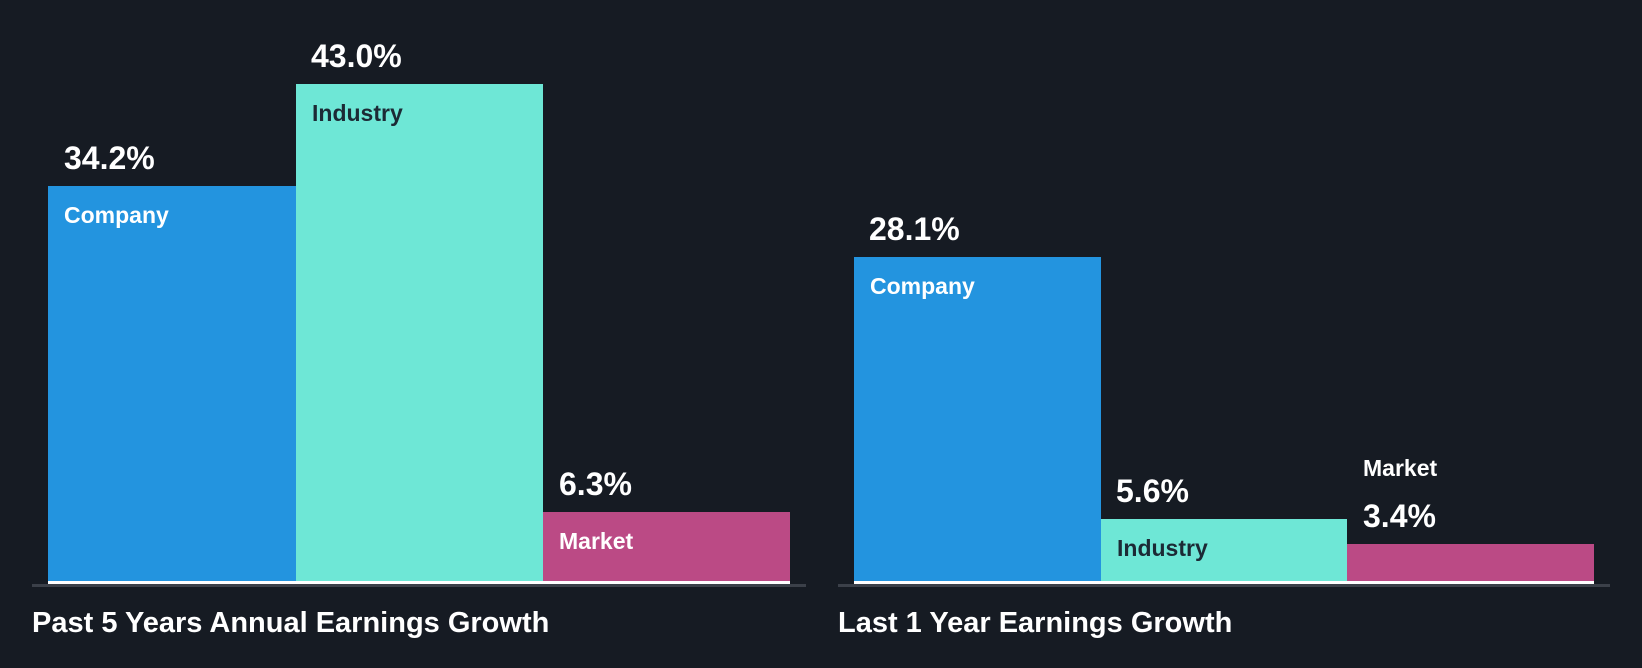 Image resolution: width=1642 pixels, height=668 pixels. What do you see at coordinates (595, 484) in the screenshot?
I see `value-label-market: 6.3%` at bounding box center [595, 484].